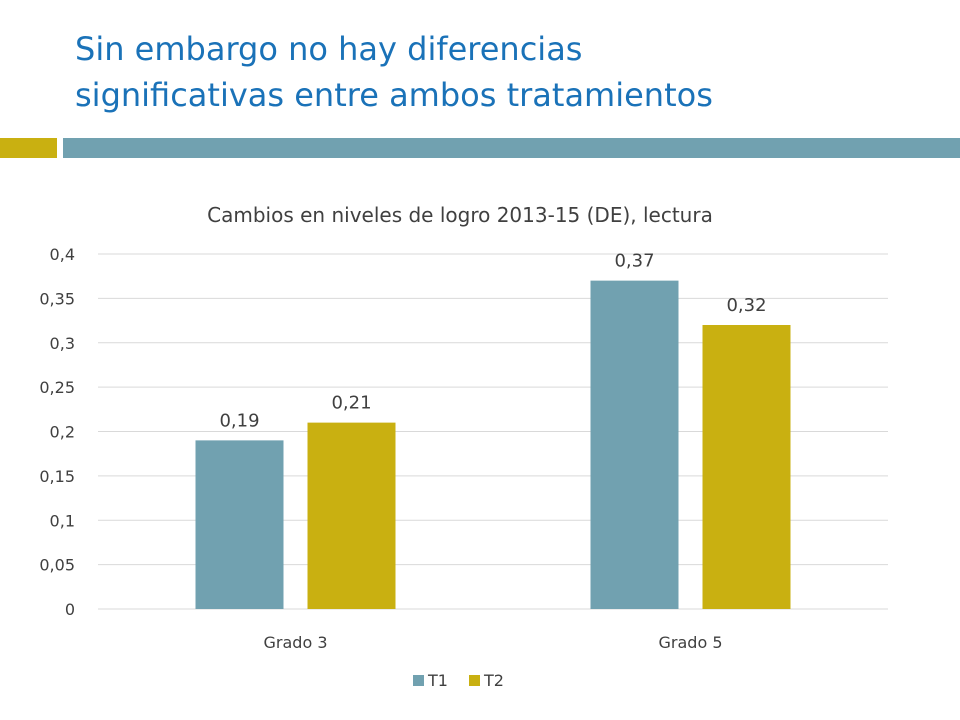  What do you see at coordinates (458, 680) in the screenshot?
I see `legend: T1 T2` at bounding box center [458, 680].